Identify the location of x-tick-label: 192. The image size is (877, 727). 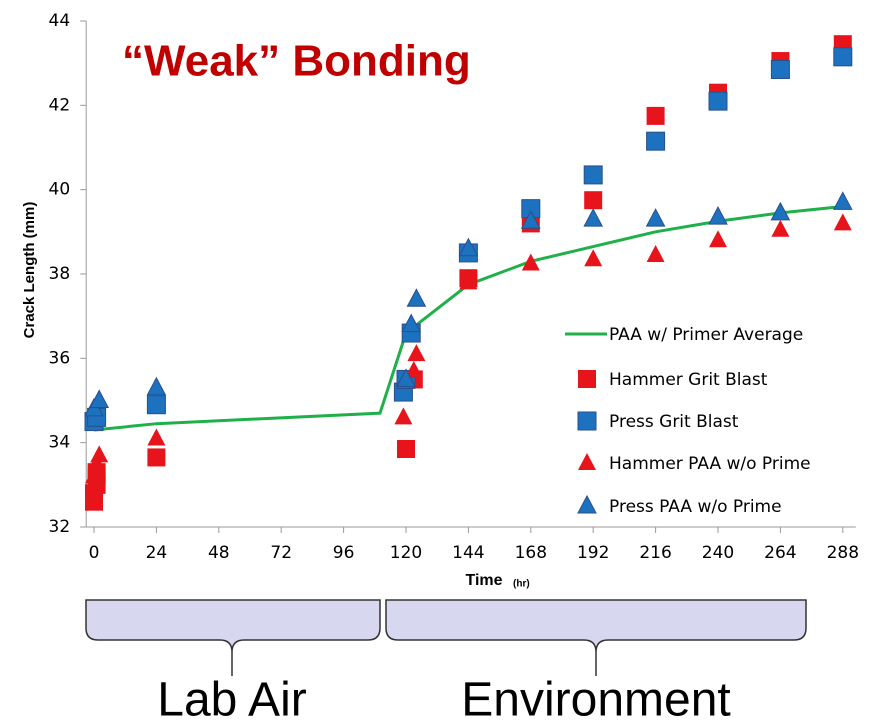
(593, 553).